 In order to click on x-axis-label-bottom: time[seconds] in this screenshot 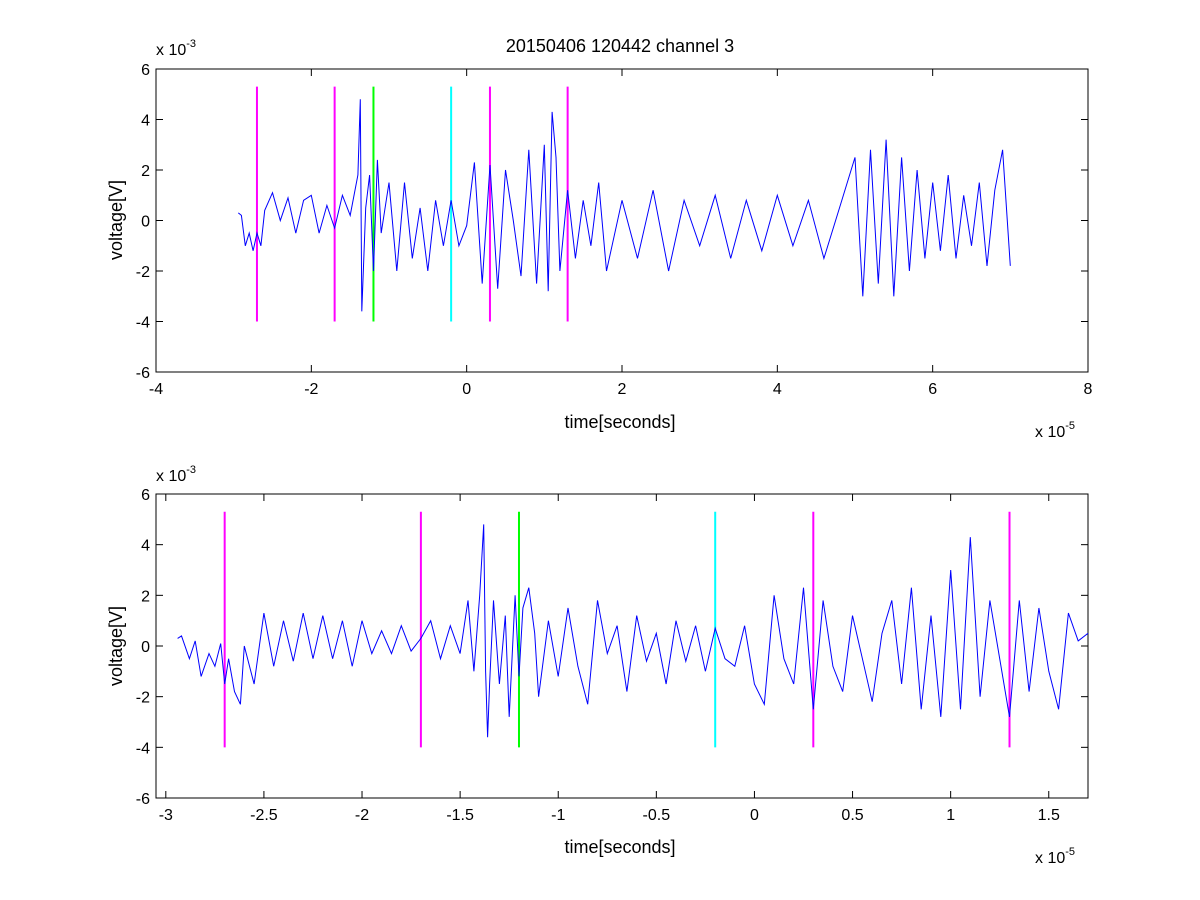, I will do `click(619, 847)`.